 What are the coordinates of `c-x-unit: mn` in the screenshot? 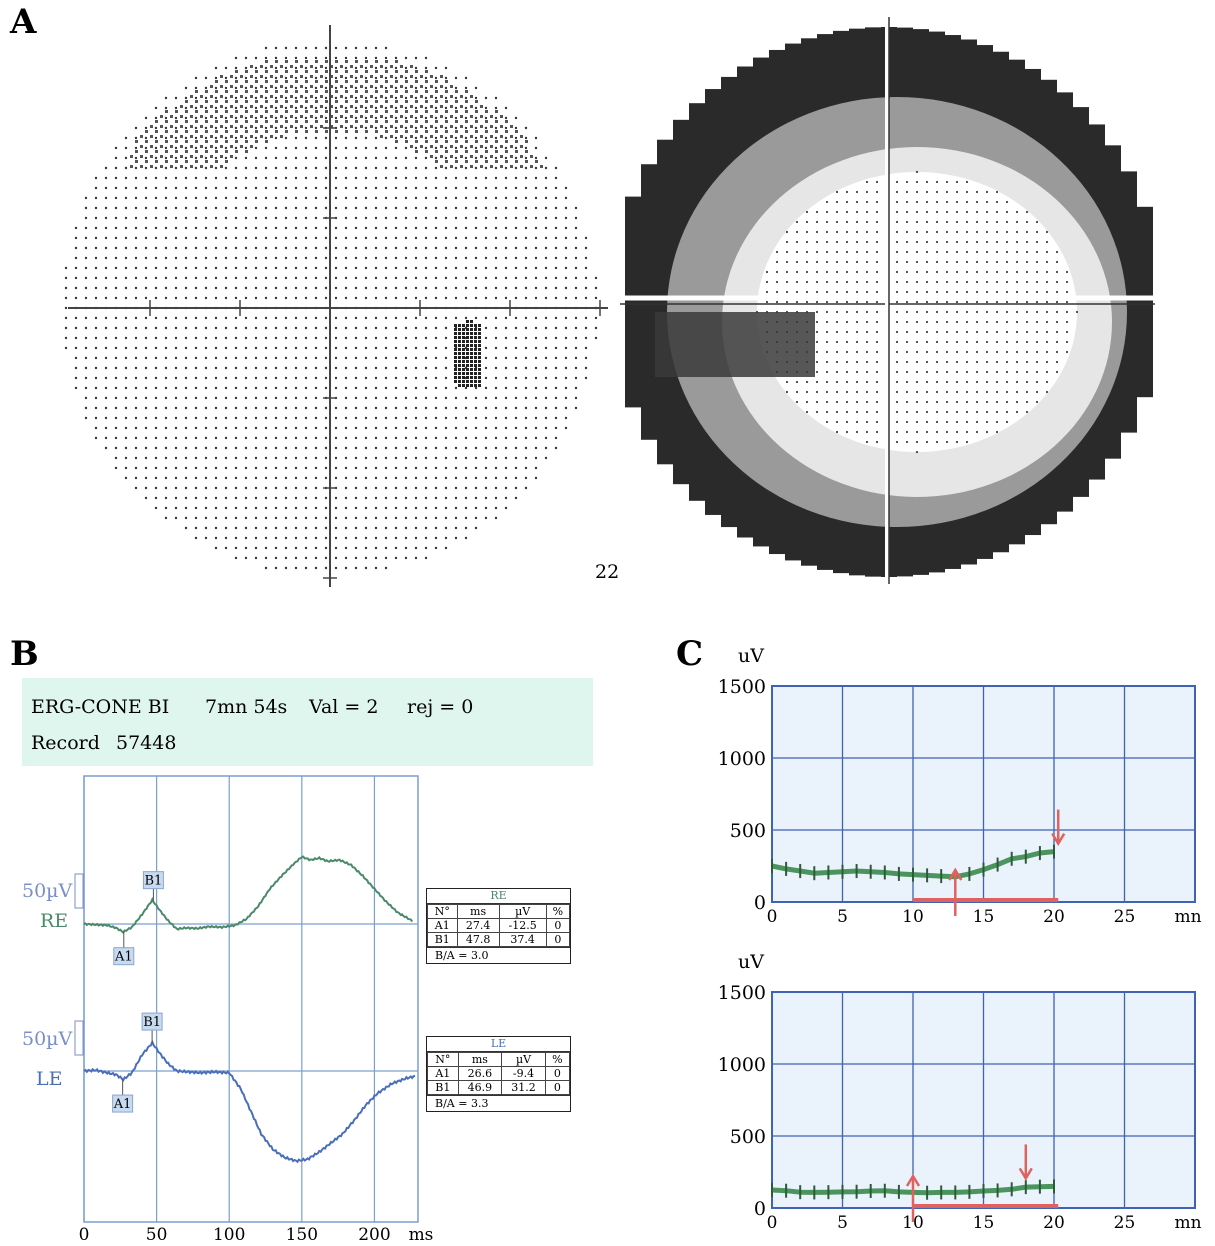 It's located at (1187, 1223).